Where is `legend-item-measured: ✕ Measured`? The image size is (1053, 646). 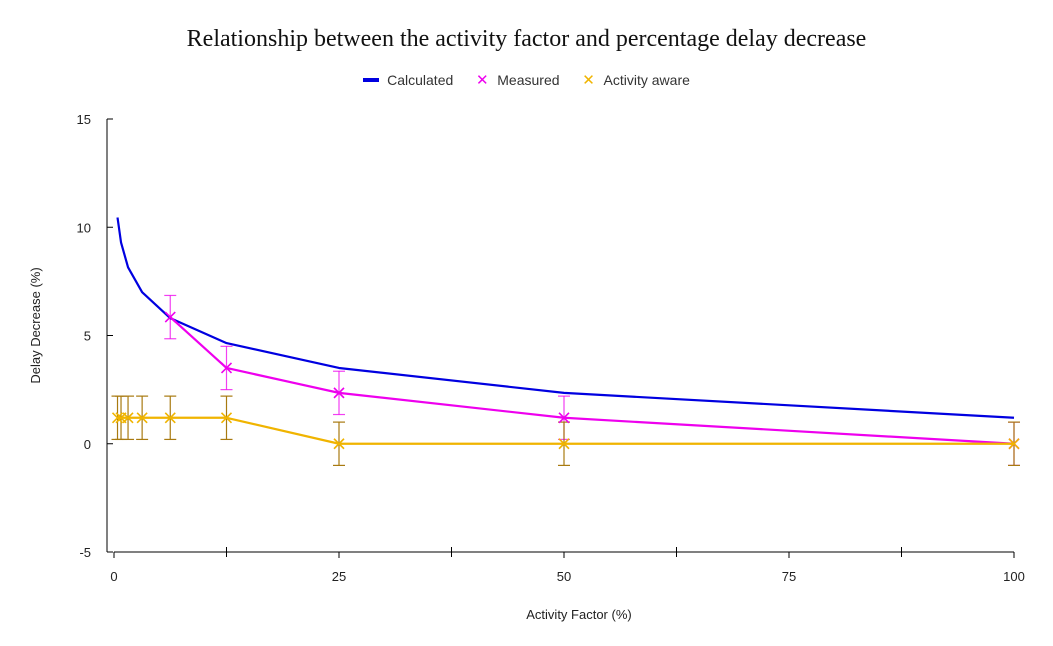 legend-item-measured: ✕ Measured is located at coordinates (517, 80).